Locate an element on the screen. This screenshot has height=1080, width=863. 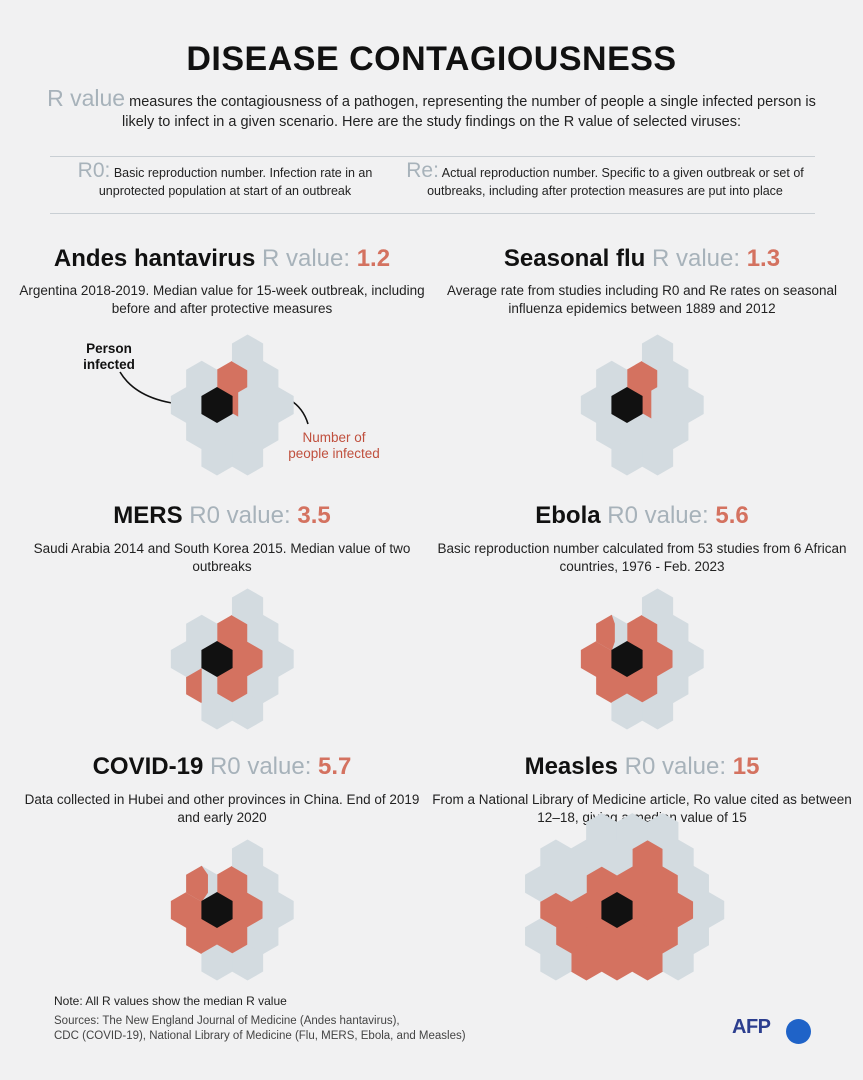
virus-heading: Ebola R0 value: 5.6 is located at coordinates (642, 516).